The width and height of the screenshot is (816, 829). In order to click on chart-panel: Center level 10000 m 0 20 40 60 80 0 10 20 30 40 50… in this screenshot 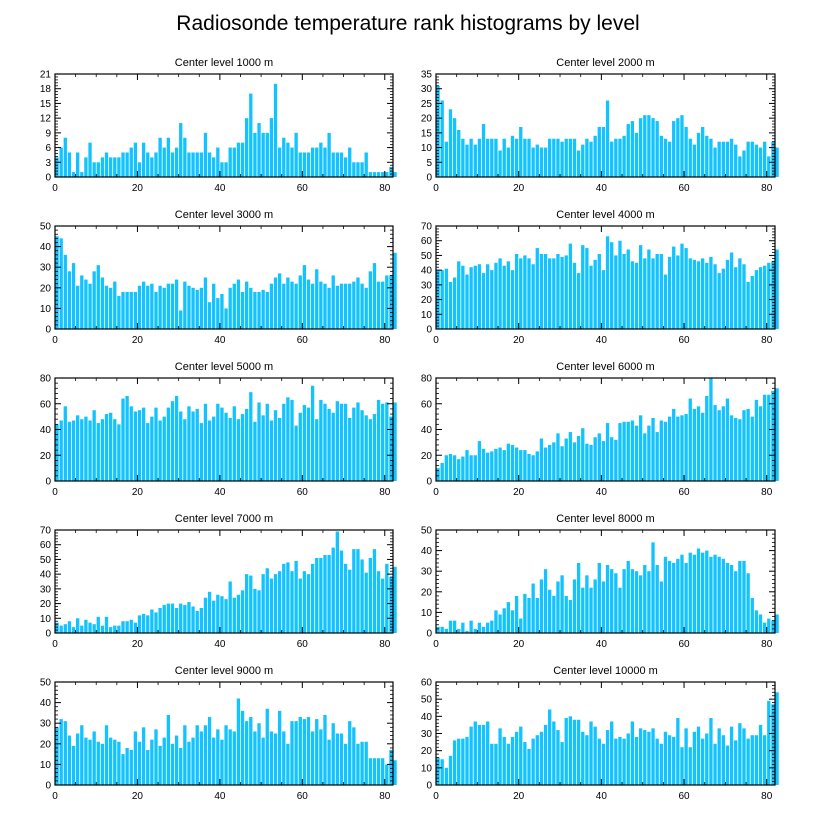, I will do `click(600, 733)`.